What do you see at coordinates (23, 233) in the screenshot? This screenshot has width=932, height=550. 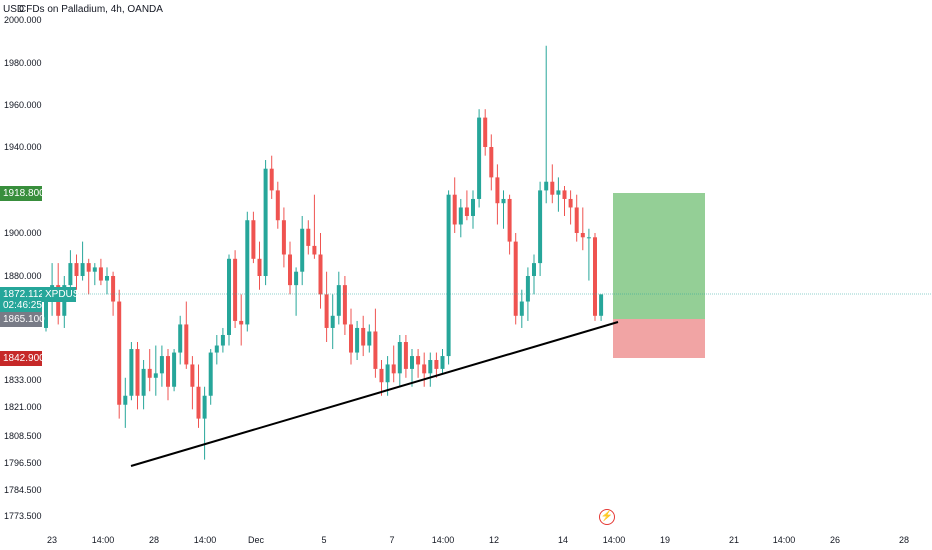 I see `y-tick-label: 1900.000` at bounding box center [23, 233].